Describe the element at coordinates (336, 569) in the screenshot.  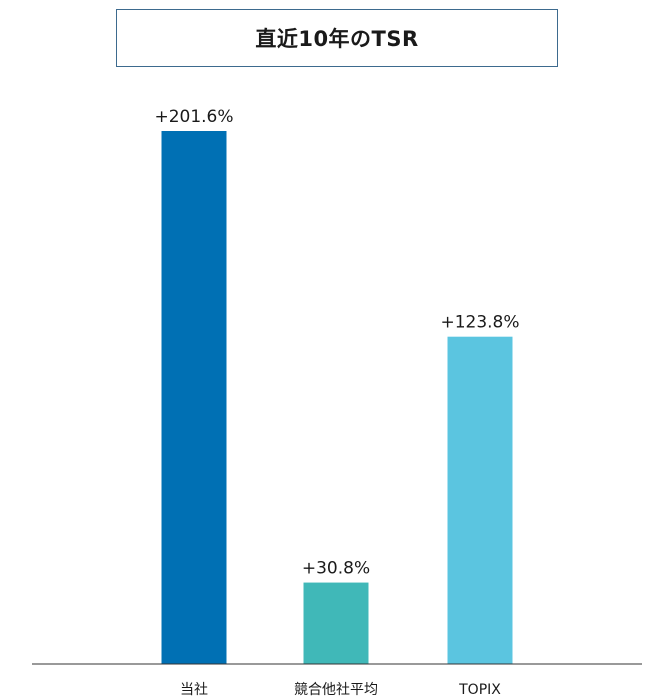
I see `data-label-2: +30.8%` at that location.